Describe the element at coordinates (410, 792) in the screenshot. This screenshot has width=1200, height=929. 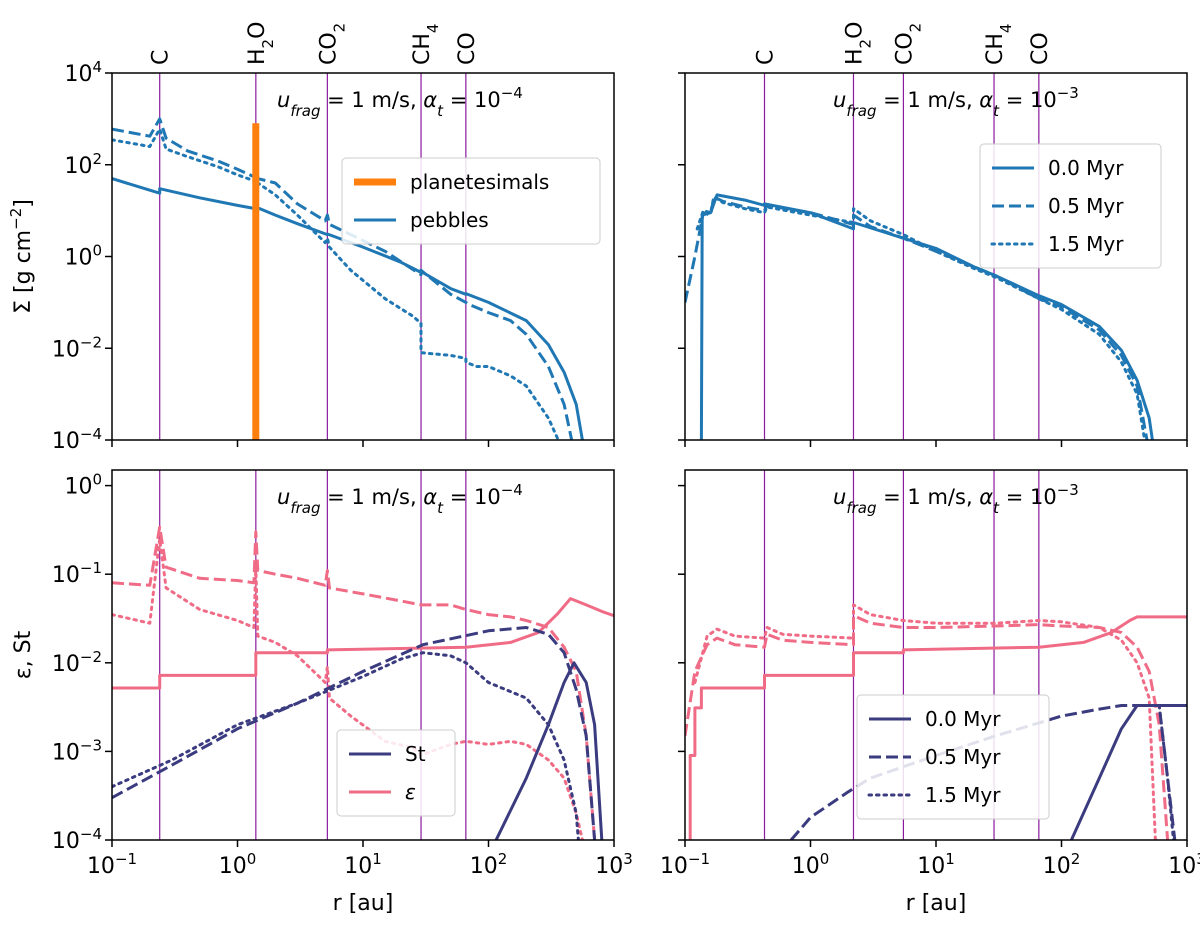
I see `legend-label: ε` at that location.